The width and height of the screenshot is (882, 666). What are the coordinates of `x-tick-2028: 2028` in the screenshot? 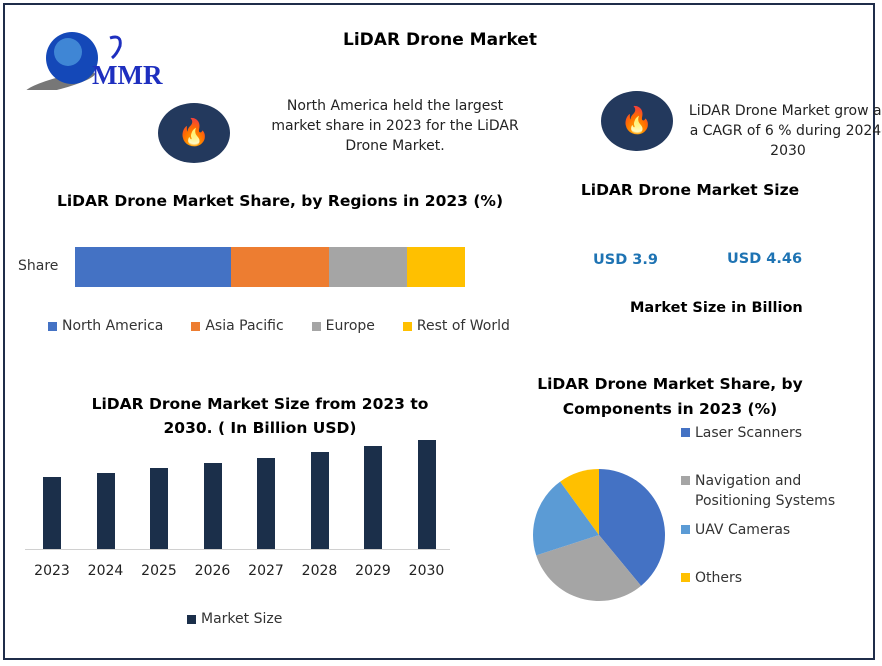 It's located at (319, 571).